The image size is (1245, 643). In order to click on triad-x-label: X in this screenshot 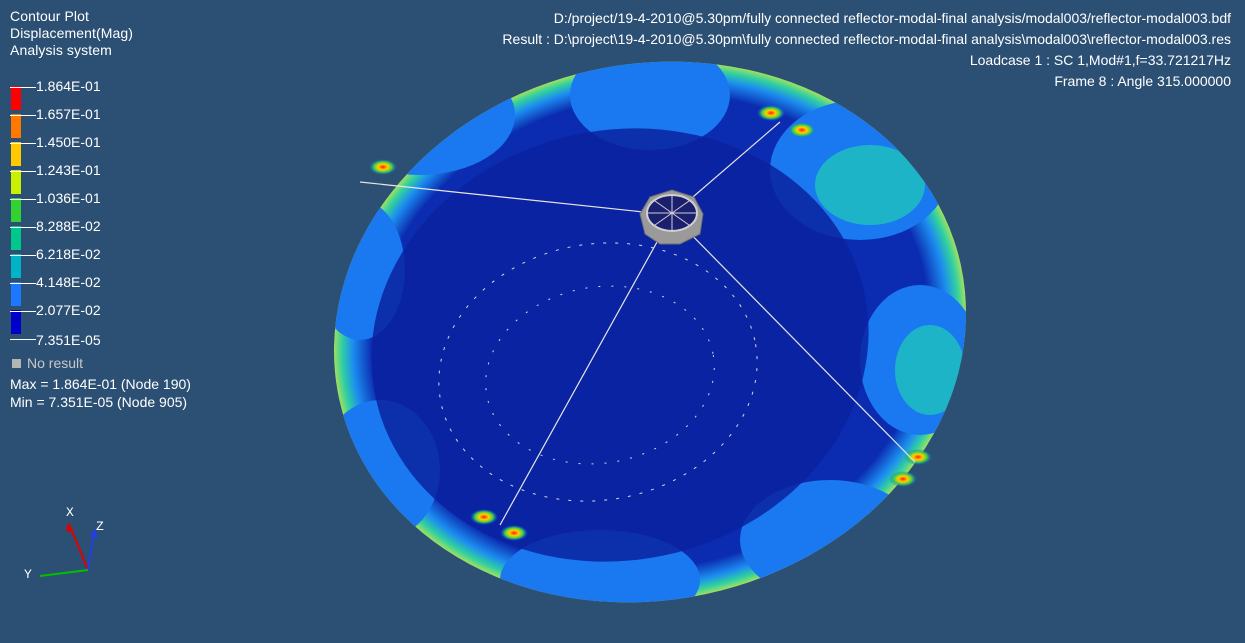, I will do `click(70, 512)`.